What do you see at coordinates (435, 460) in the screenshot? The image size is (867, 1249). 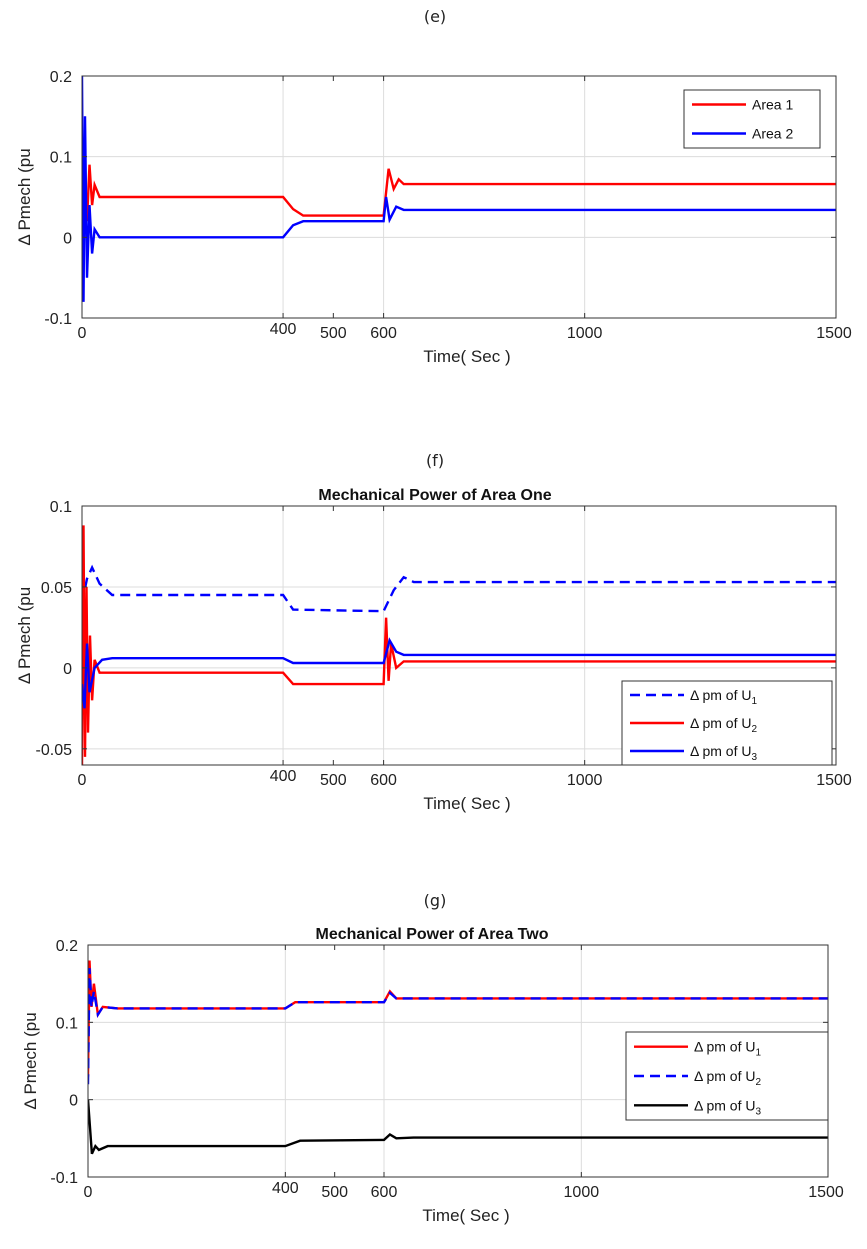 I see `panel-label: (f)` at bounding box center [435, 460].